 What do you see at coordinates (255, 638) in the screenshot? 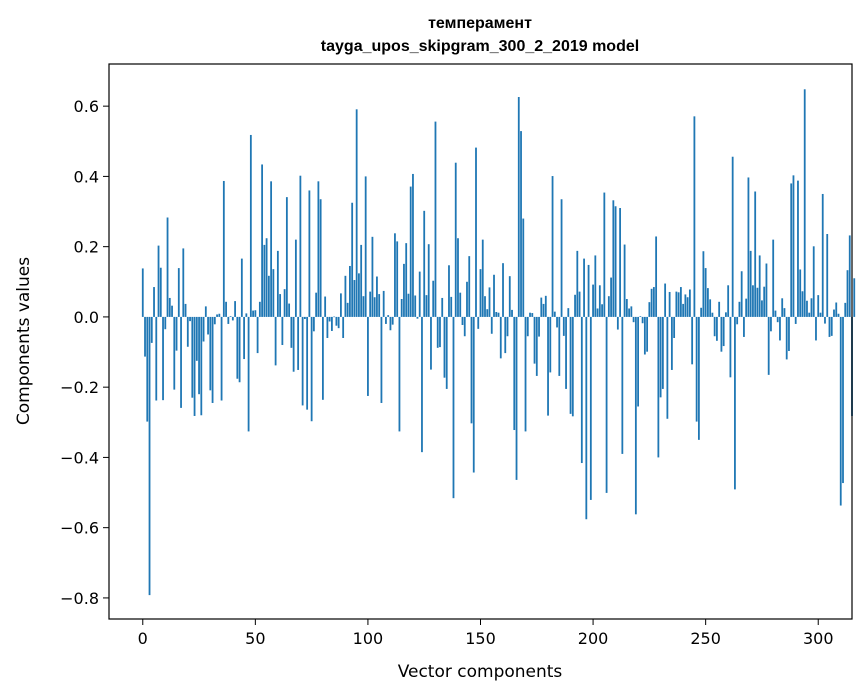
I see `x-tick-label: 50` at bounding box center [255, 638].